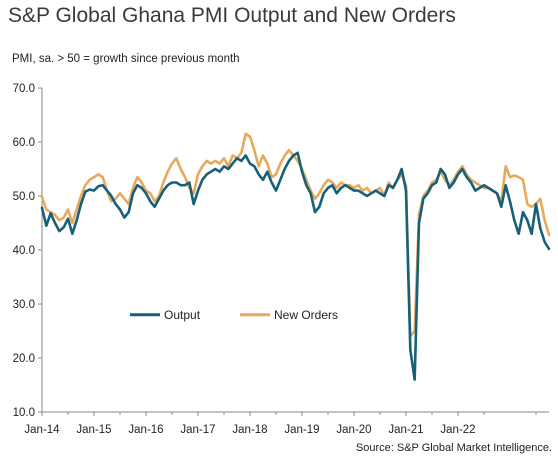 This screenshot has width=558, height=461. Describe the element at coordinates (197, 430) in the screenshot. I see `x-tick-label: Jan-17` at that location.